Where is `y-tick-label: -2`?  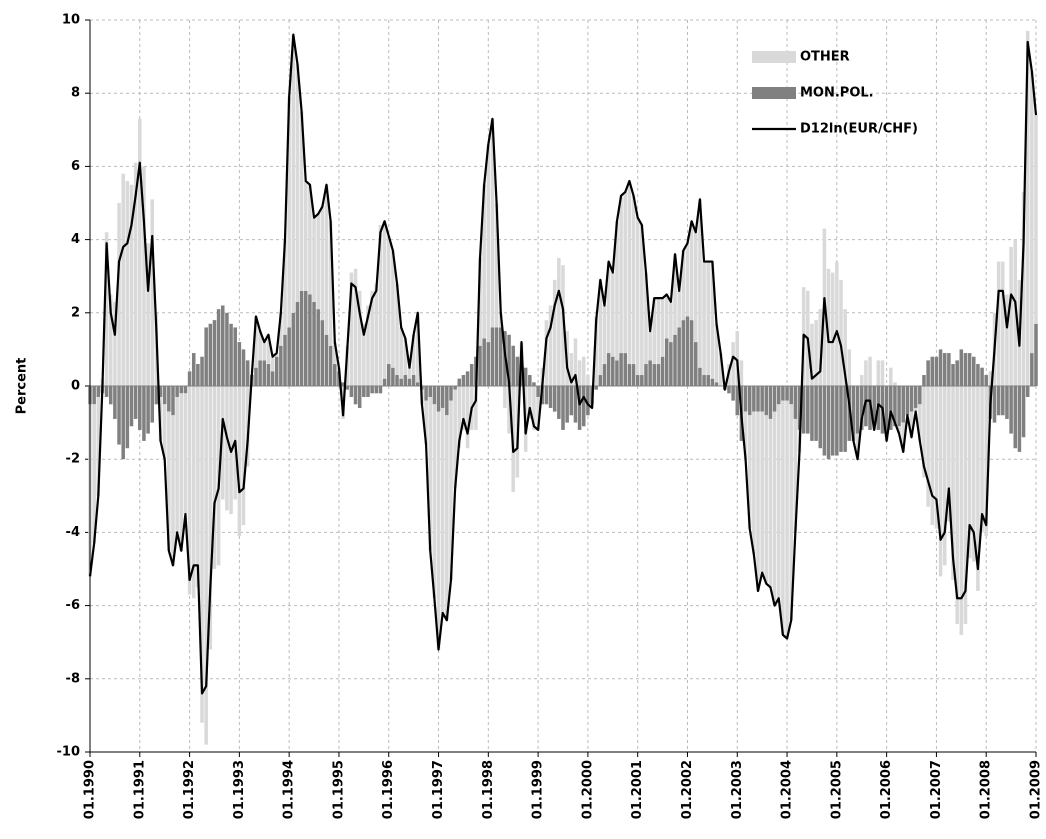 y-tick-label: -2 is located at coordinates (73, 459).